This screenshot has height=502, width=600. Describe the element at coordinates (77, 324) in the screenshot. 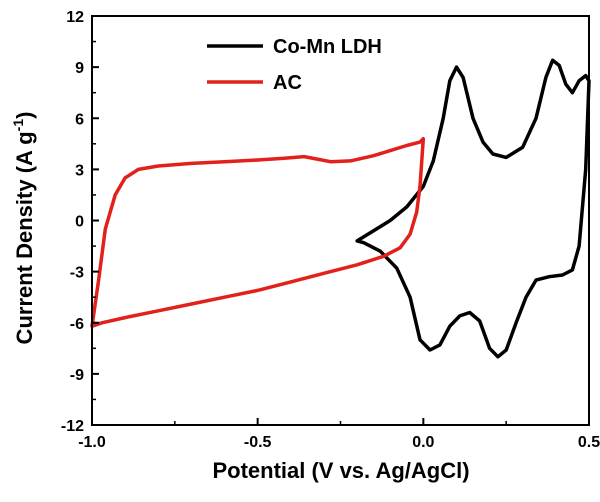

I see `y-tick-label: -6` at that location.